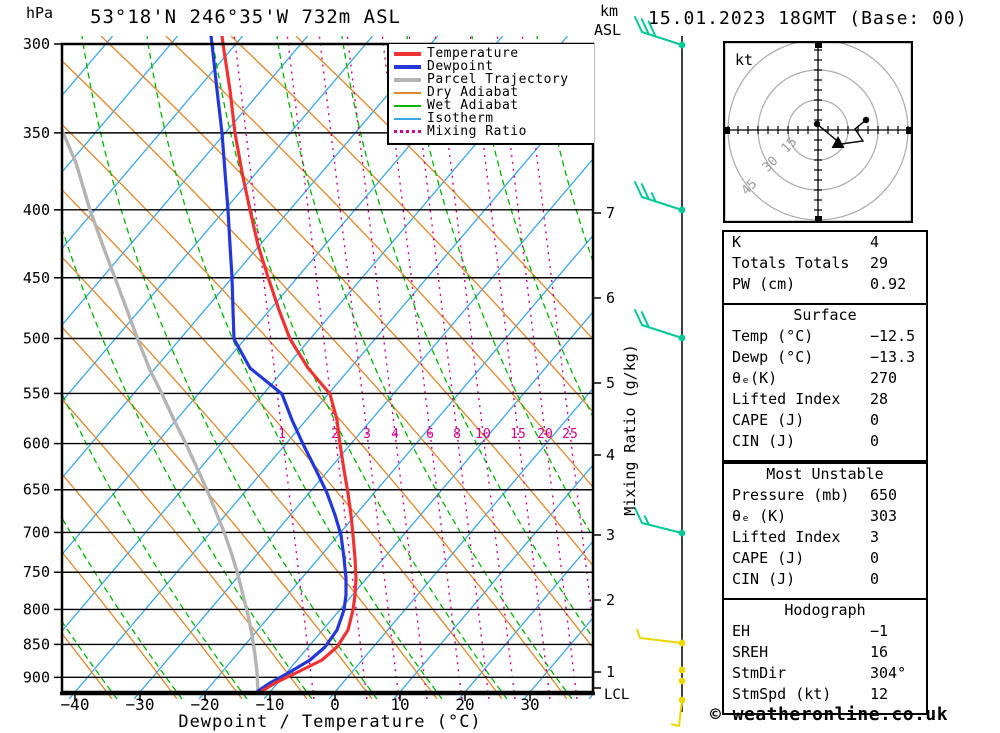 This screenshot has height=733, width=1000. What do you see at coordinates (773, 357) in the screenshot?
I see `row-label: Dewp (°C)` at bounding box center [773, 357].